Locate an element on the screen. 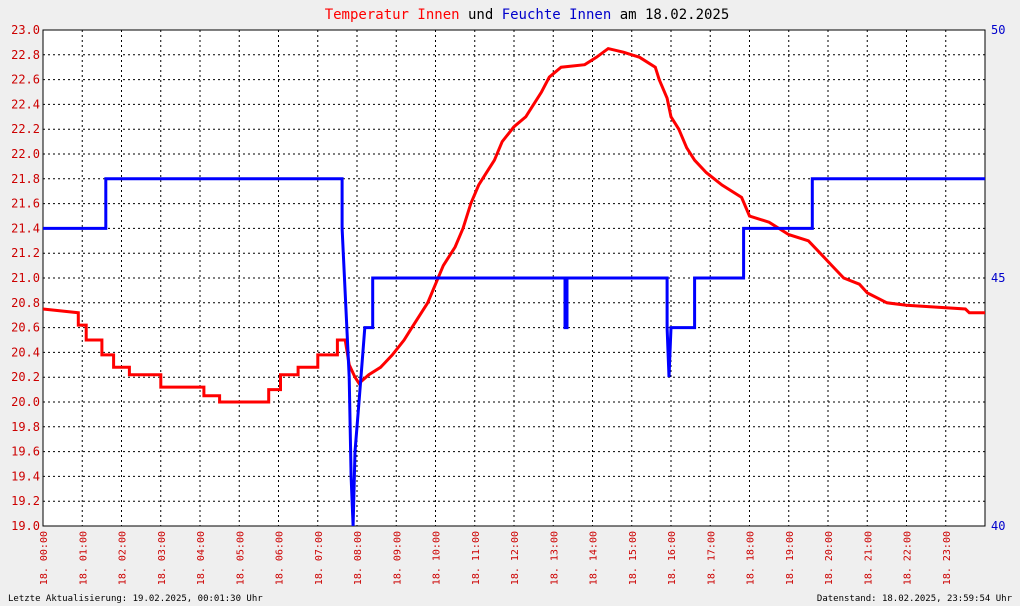 This screenshot has height=606, width=1020. x-tick-label: 18. 02:00 is located at coordinates (123, 558).